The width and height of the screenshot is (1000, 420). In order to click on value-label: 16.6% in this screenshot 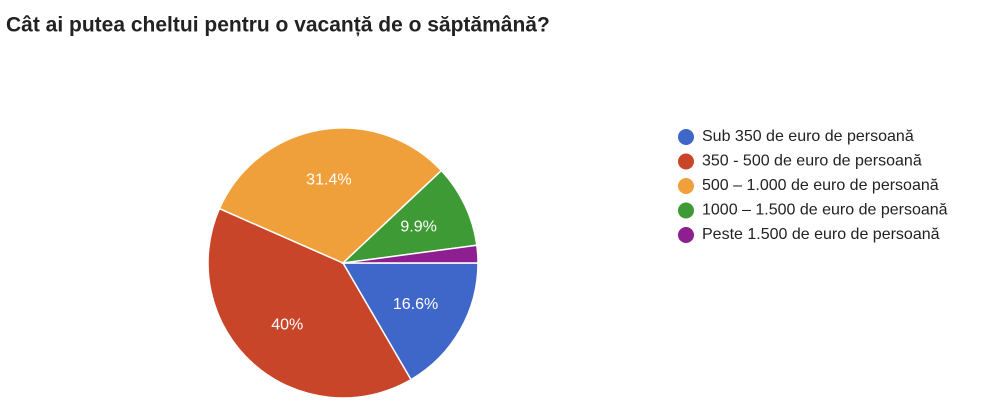, I will do `click(415, 304)`.